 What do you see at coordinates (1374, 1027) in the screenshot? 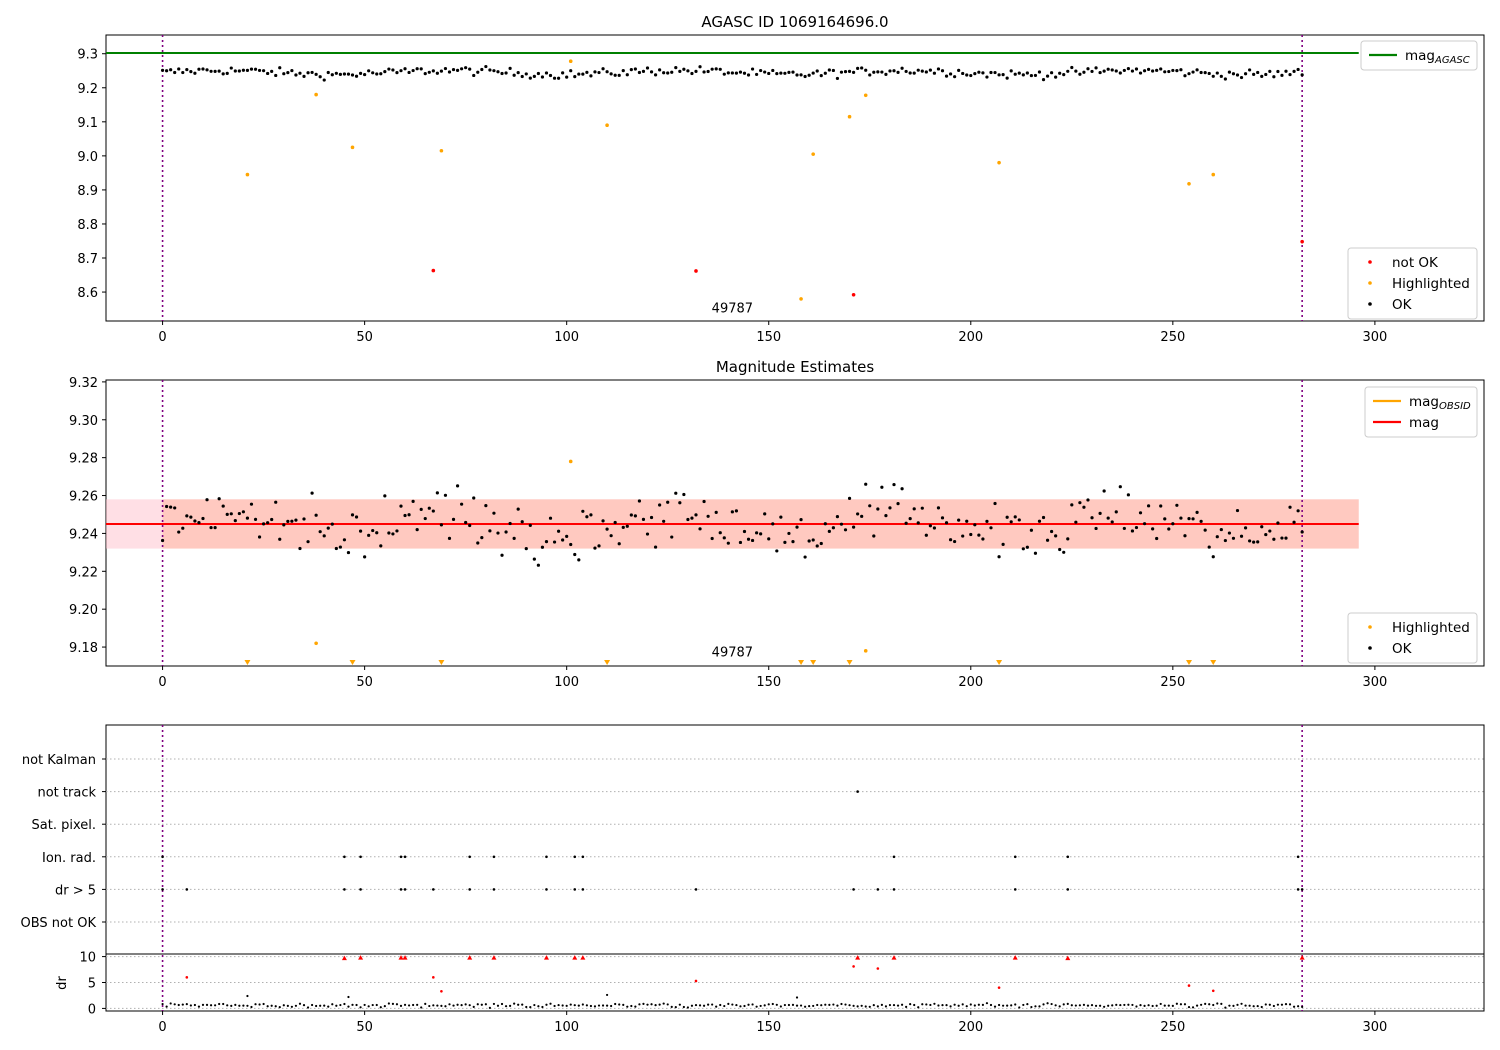
I see `p3-xtick-label: 300` at bounding box center [1374, 1027].